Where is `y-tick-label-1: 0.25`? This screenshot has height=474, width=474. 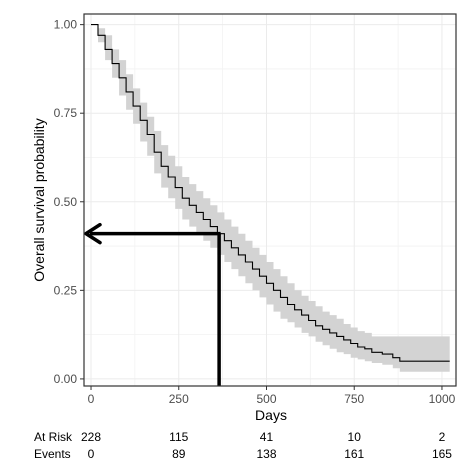
y-tick-label-1: 0.25 is located at coordinates (66, 290).